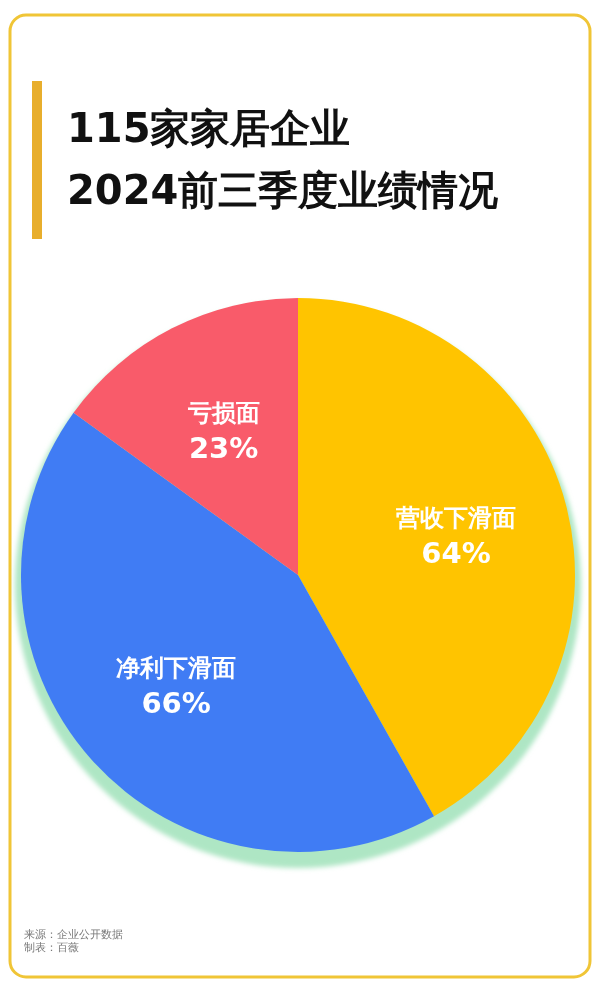 The height and width of the screenshot is (1001, 600). I want to click on data-label: 64%, so click(456, 552).